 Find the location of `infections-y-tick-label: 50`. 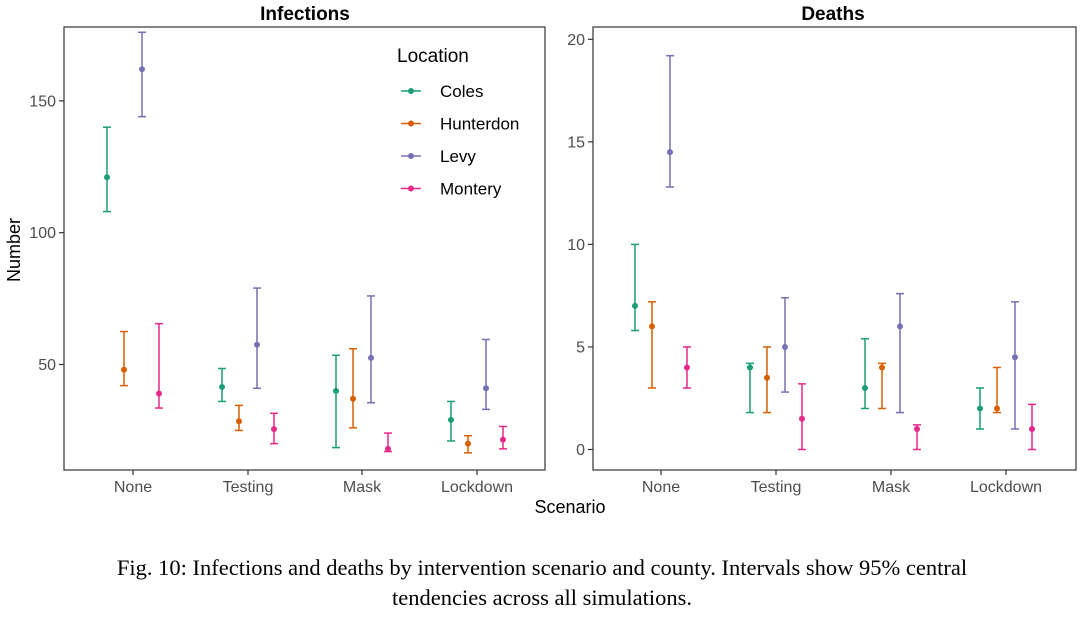

infections-y-tick-label: 50 is located at coordinates (47, 365).